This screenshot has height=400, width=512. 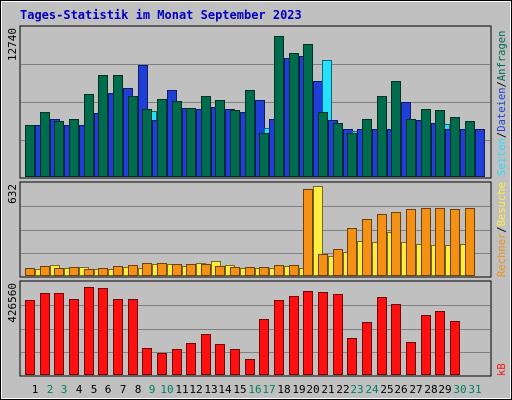 I want to click on x-tick-label: 3, so click(x=64, y=389).